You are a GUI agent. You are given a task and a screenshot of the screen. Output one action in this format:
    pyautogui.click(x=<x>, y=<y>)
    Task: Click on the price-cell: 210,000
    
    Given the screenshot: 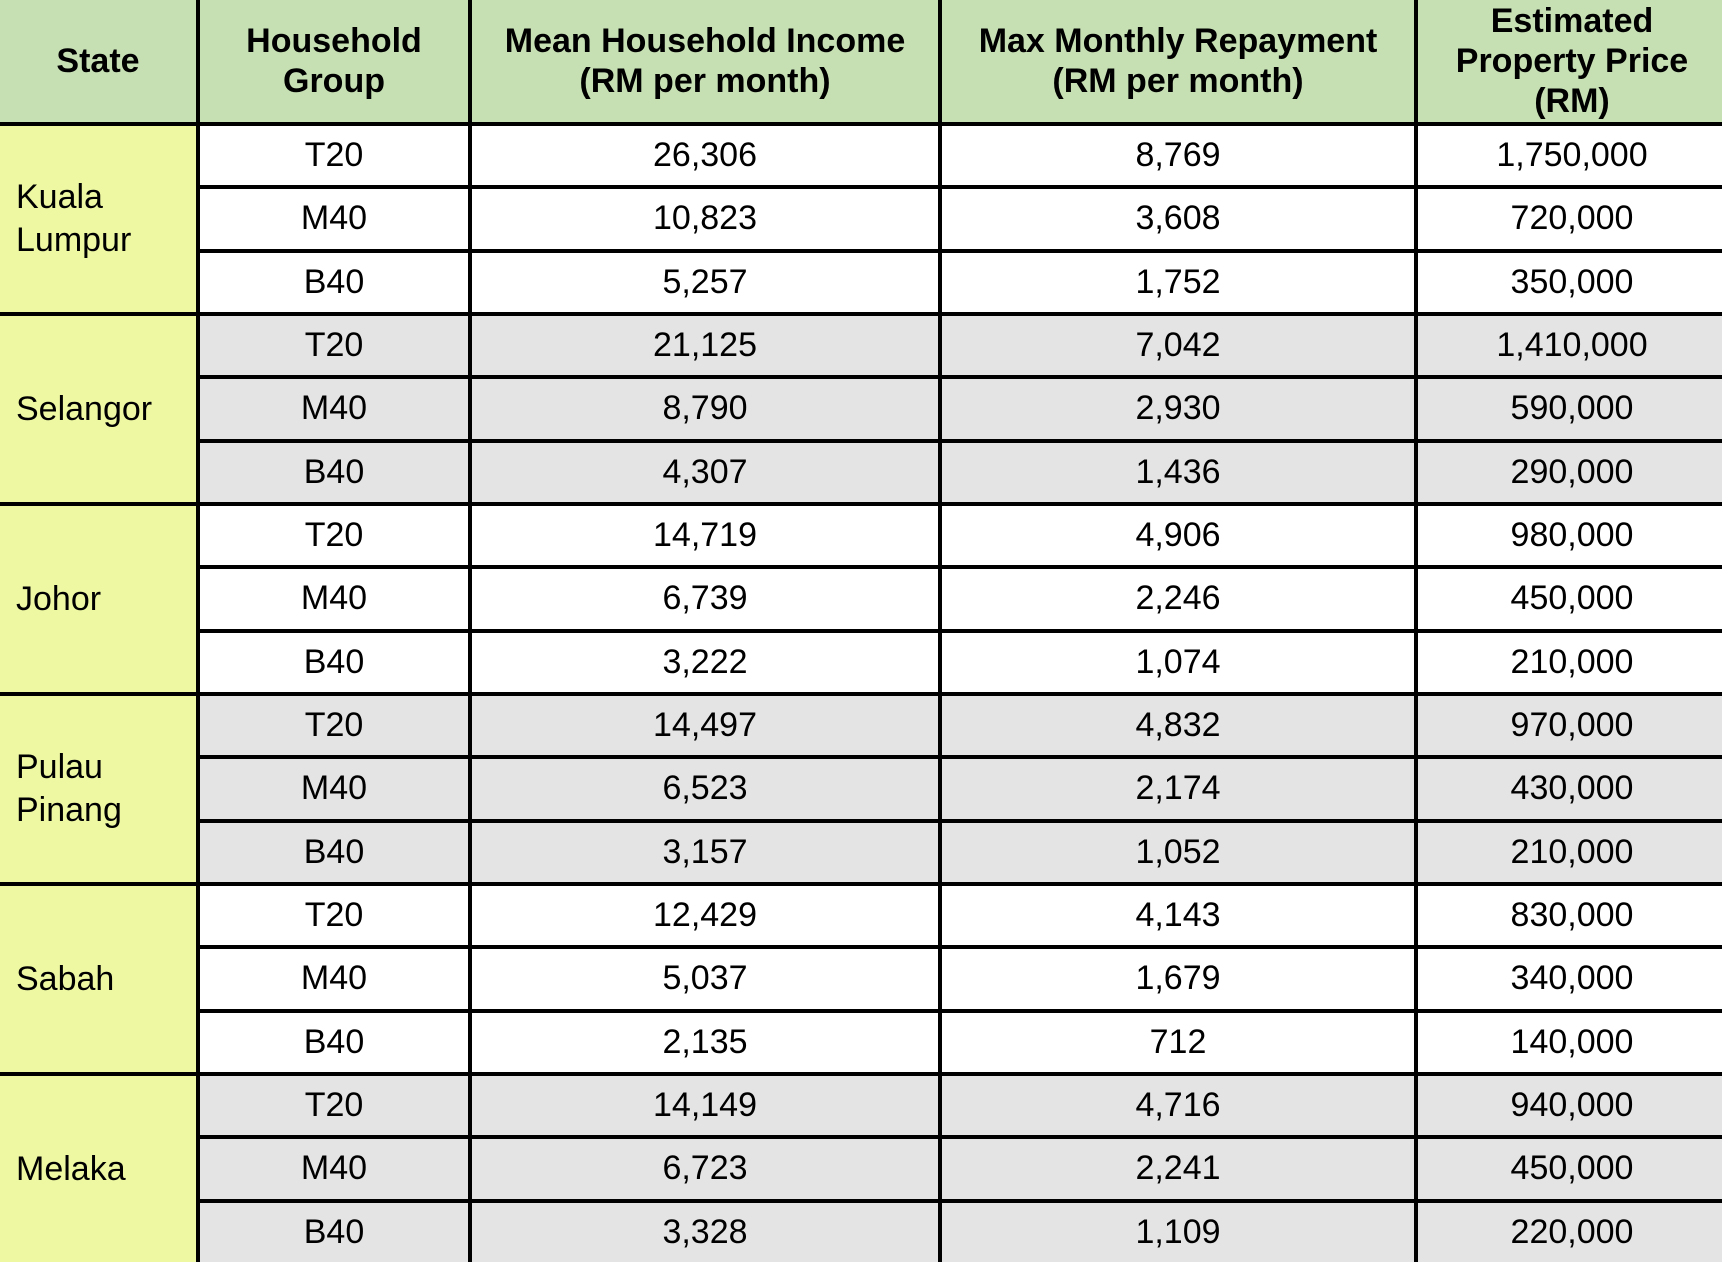 What is the action you would take?
    pyautogui.click(x=1568, y=662)
    